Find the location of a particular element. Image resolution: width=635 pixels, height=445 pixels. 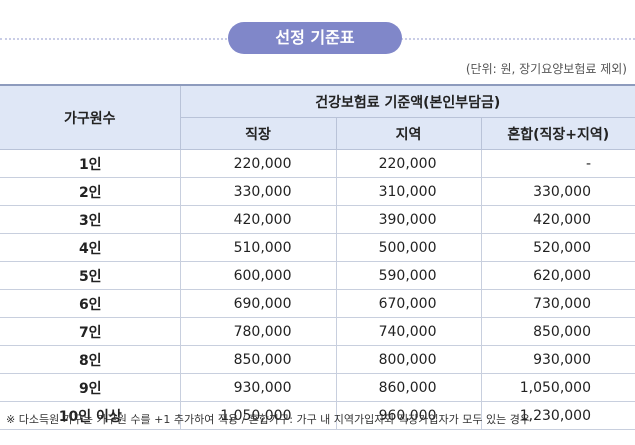

amount-cell: 960,000 is located at coordinates (409, 415).